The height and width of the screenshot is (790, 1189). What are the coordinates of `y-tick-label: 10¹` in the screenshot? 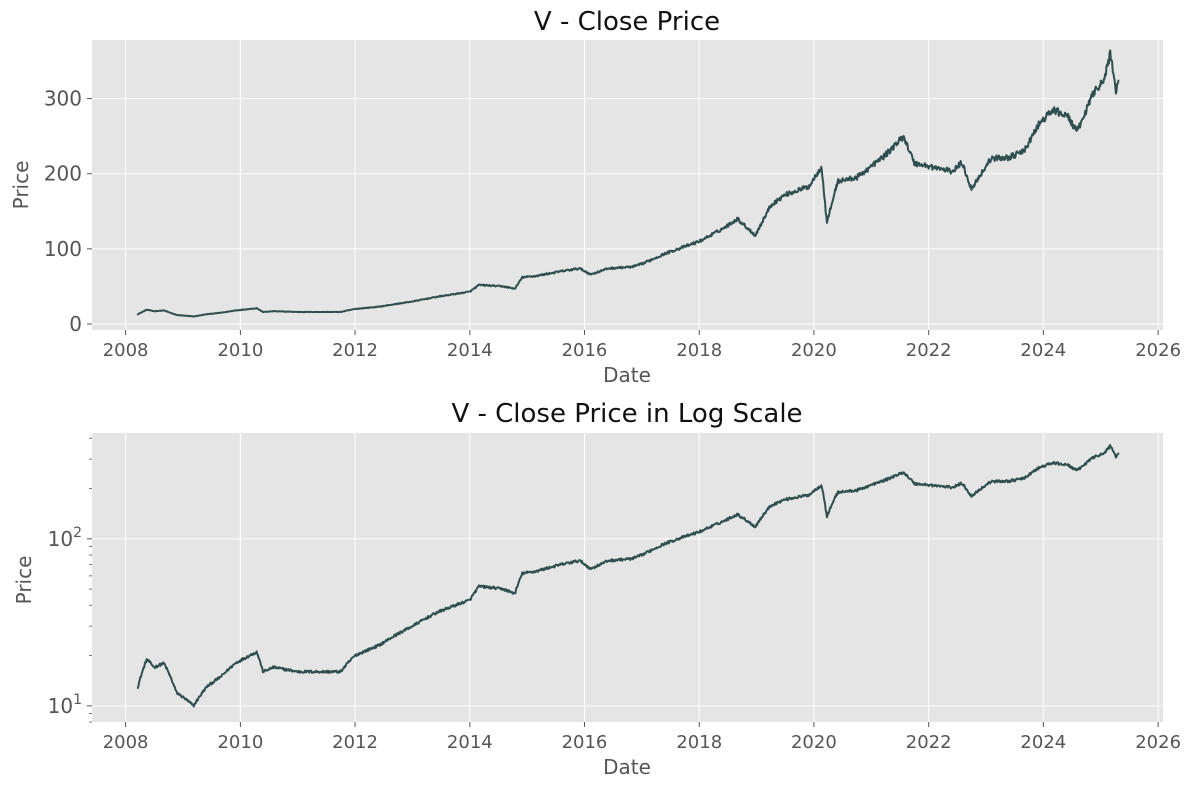 It's located at (65, 705).